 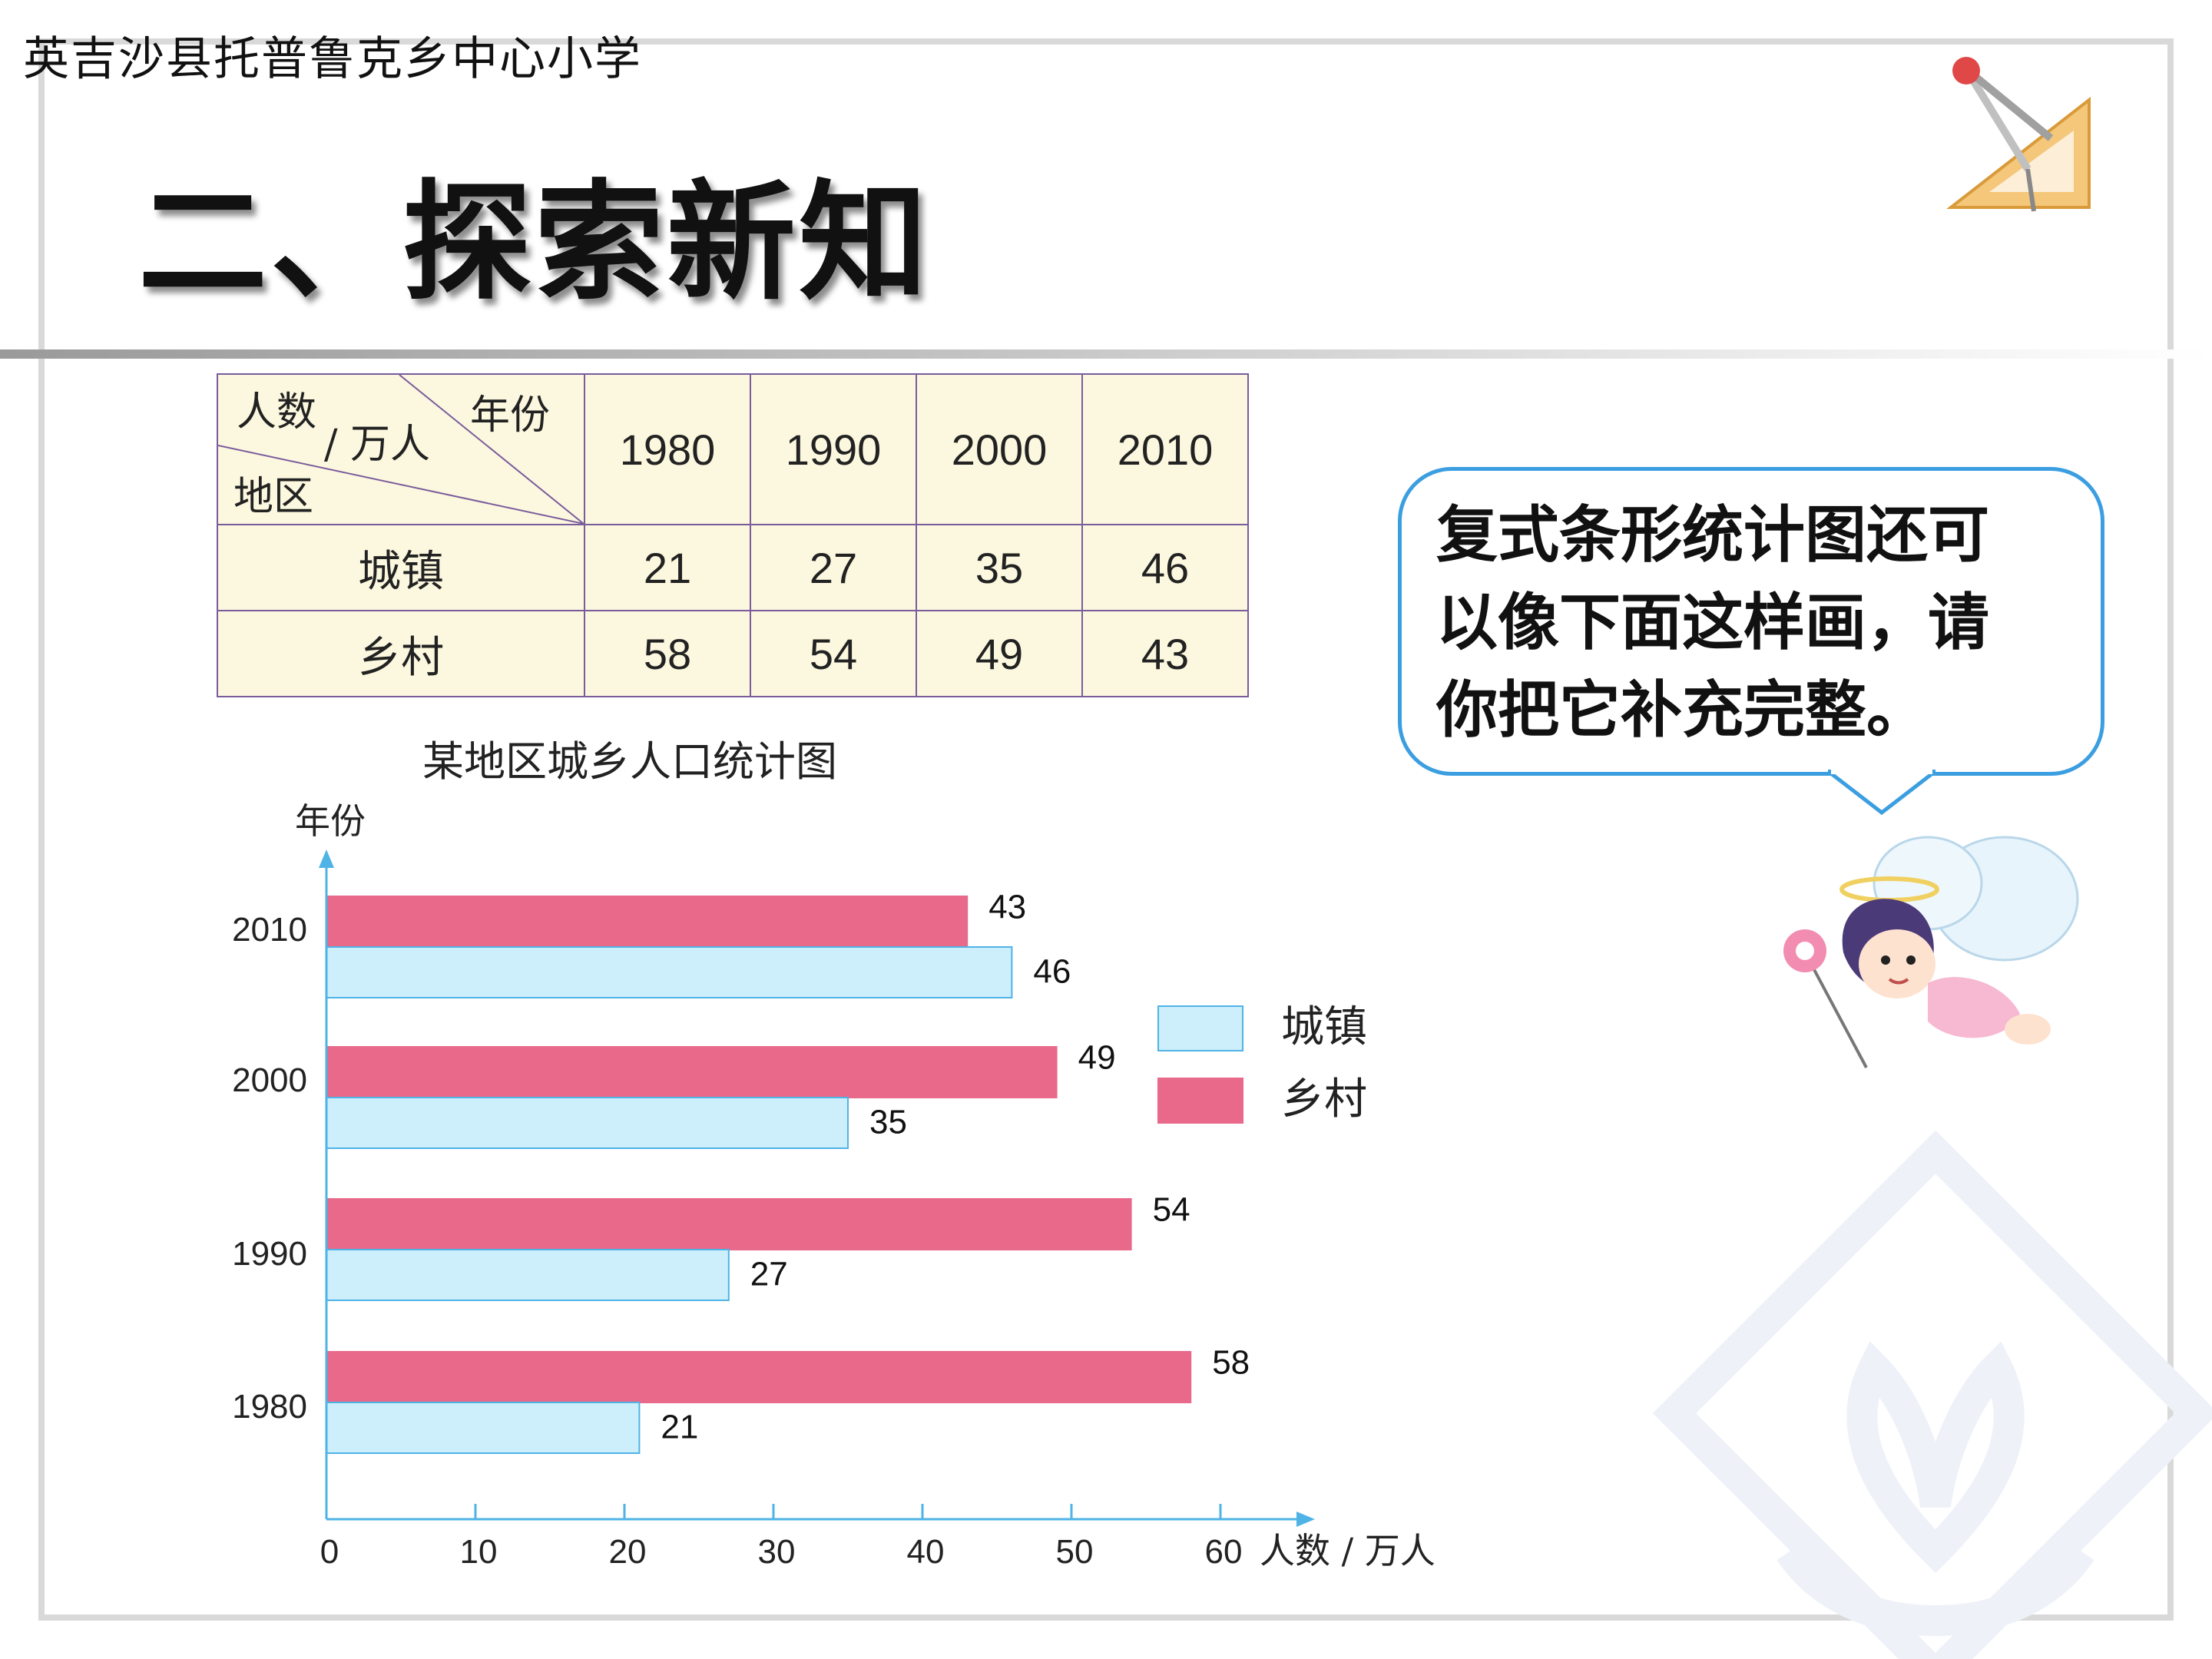 I want to click on data-label: 49, so click(x=1097, y=1058).